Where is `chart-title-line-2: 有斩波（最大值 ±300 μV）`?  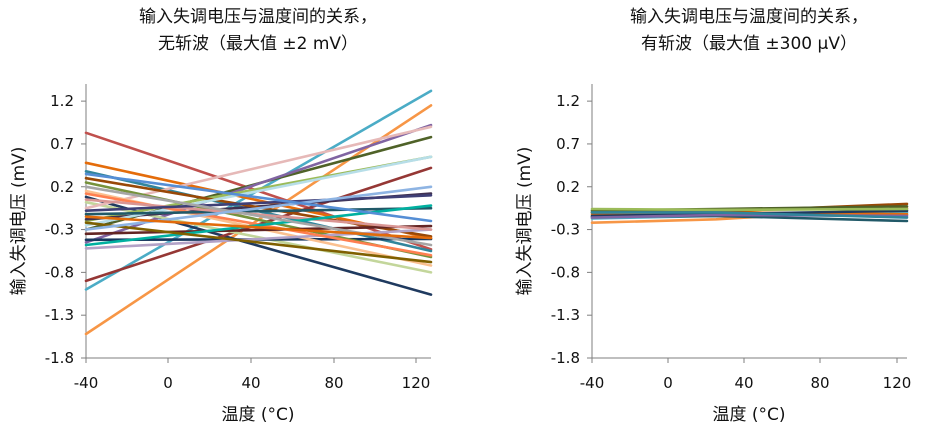
chart-title-line-2: 有斩波（最大值 ±300 μV） is located at coordinates (749, 44).